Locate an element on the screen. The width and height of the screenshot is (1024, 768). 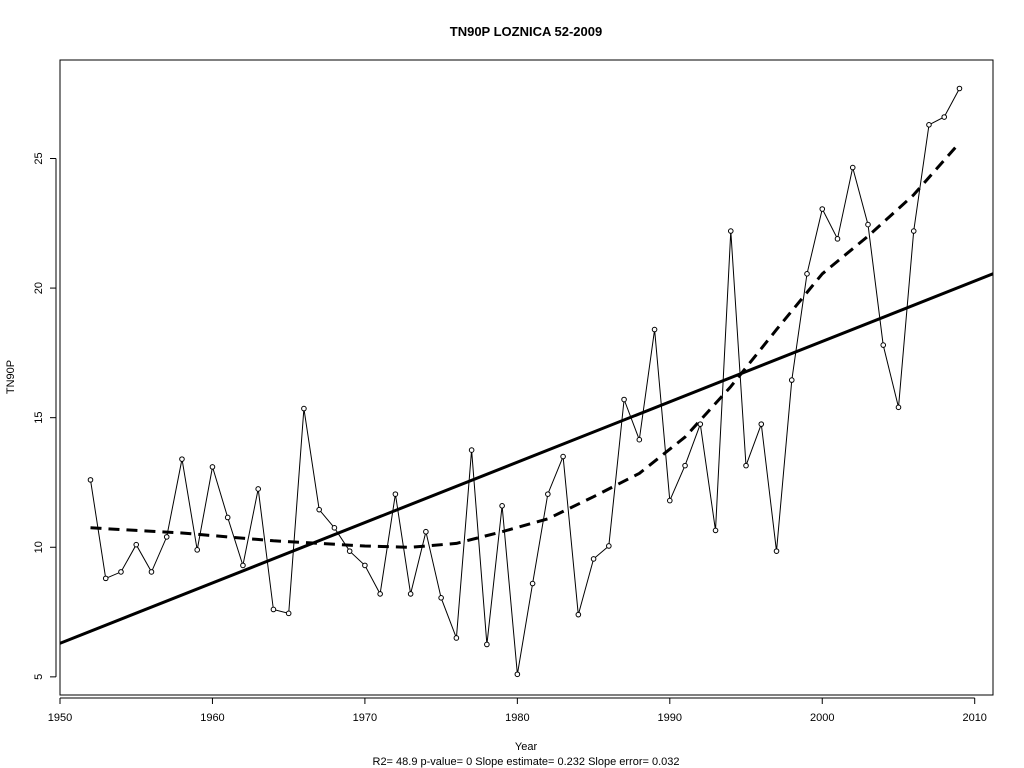
y-tick-label: 5 is located at coordinates (39, 677).